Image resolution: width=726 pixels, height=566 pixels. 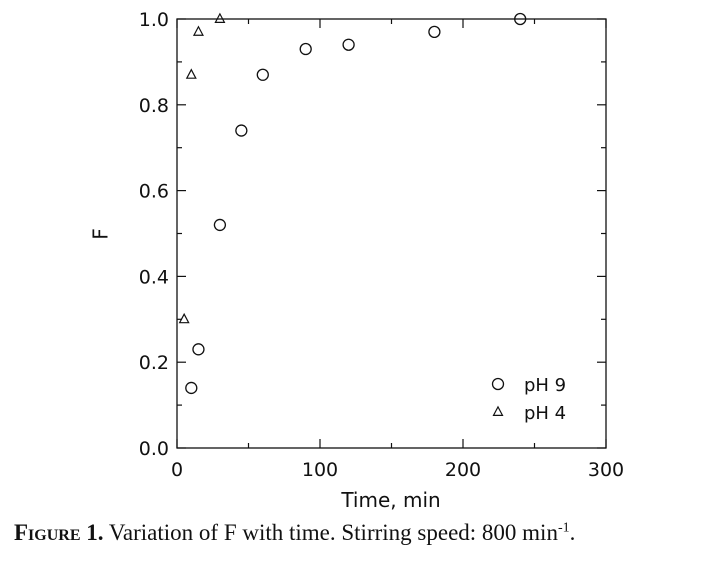 What do you see at coordinates (320, 470) in the screenshot?
I see `x-tick-label: 100` at bounding box center [320, 470].